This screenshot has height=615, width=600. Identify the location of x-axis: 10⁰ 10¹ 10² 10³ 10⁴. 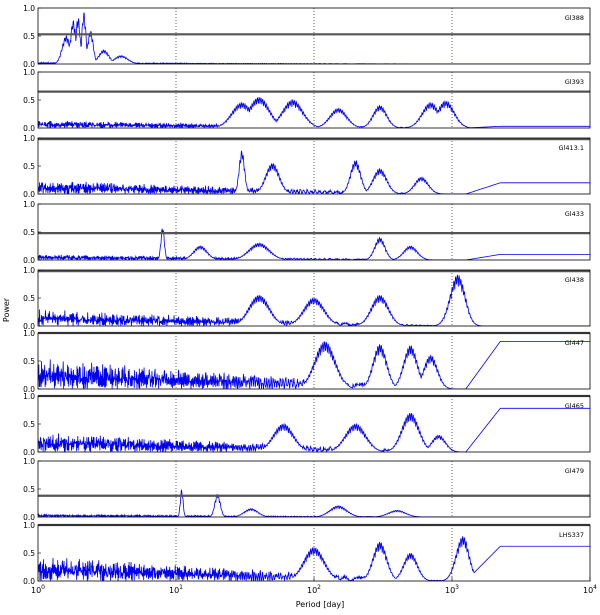
(314, 586).